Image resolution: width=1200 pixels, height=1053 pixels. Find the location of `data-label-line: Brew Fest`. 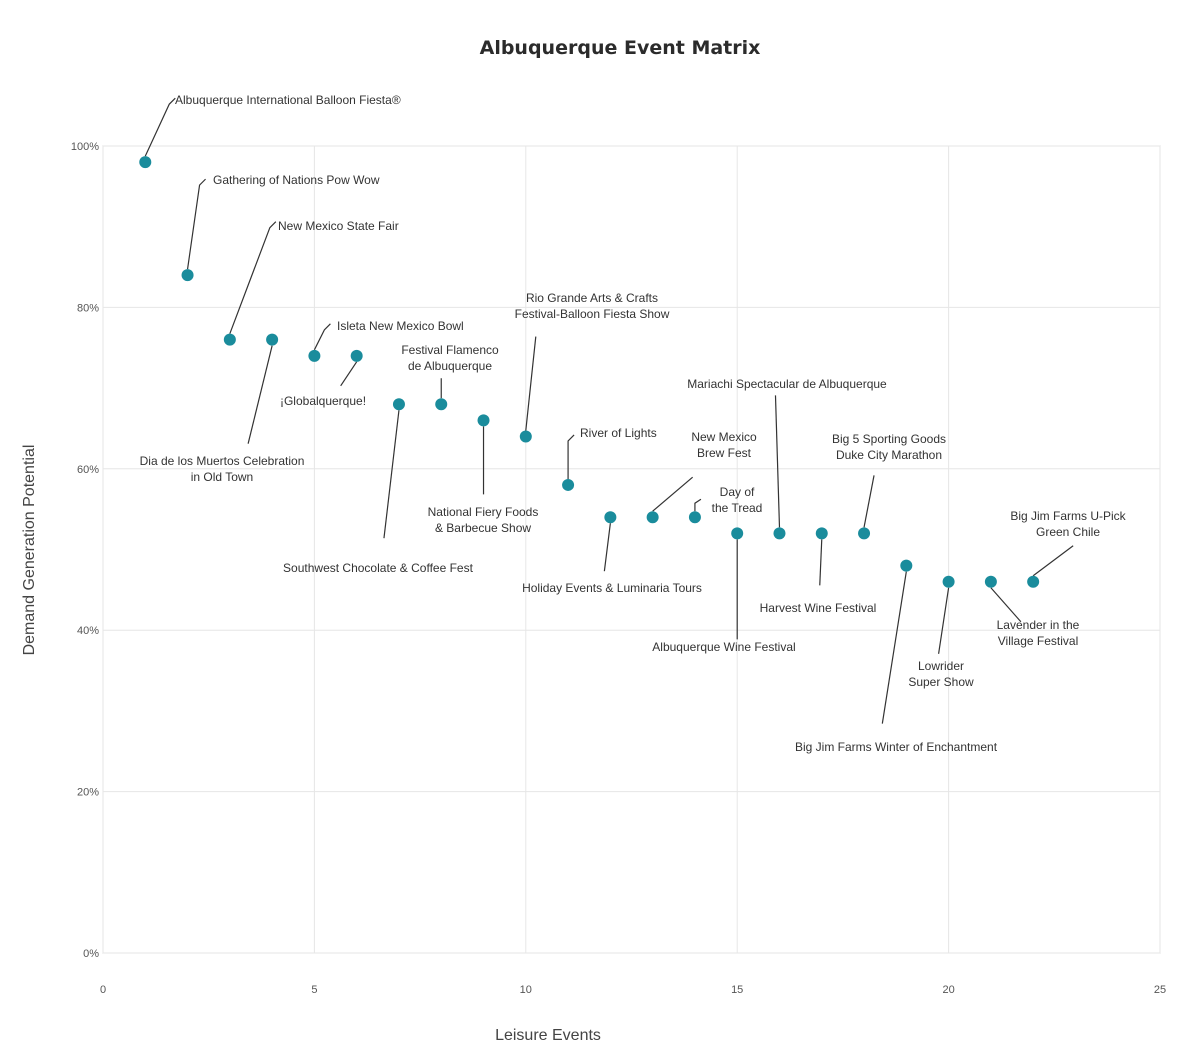

data-label-line: Brew Fest is located at coordinates (724, 453).